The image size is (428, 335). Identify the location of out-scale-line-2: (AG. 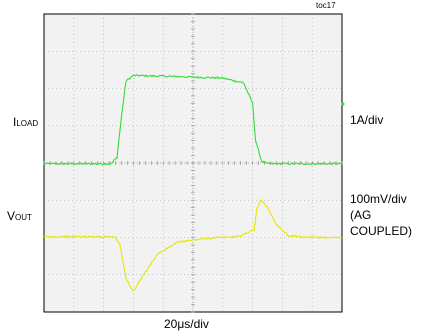
(361, 215).